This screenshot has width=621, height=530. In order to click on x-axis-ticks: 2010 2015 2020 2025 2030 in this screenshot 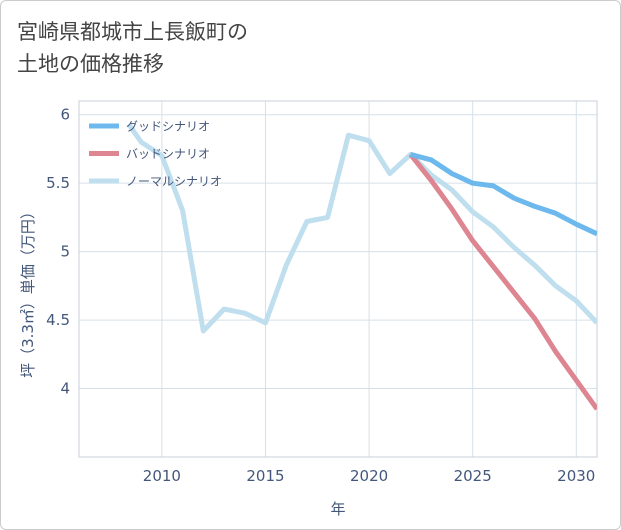, I will do `click(369, 476)`.